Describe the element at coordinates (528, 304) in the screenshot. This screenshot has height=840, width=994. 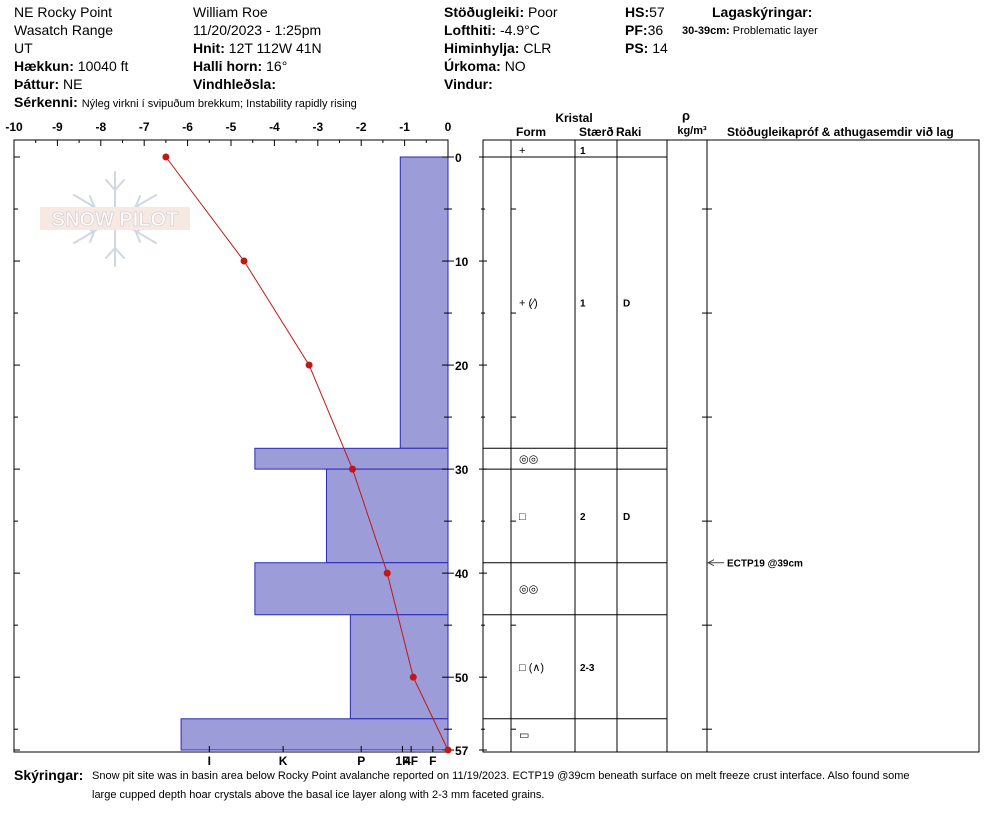
I see `layer-form: + (⁄)` at that location.